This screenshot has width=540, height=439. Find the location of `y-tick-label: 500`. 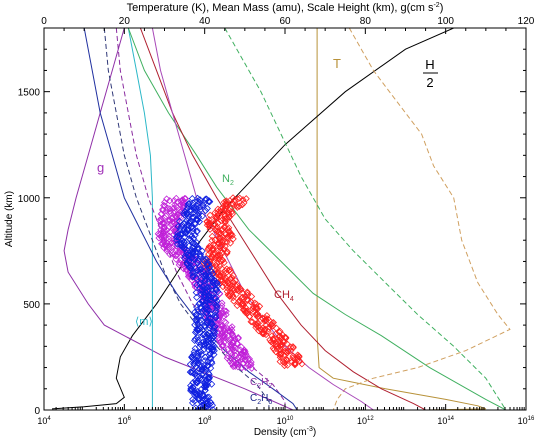

y-tick-label: 500 is located at coordinates (31, 305).